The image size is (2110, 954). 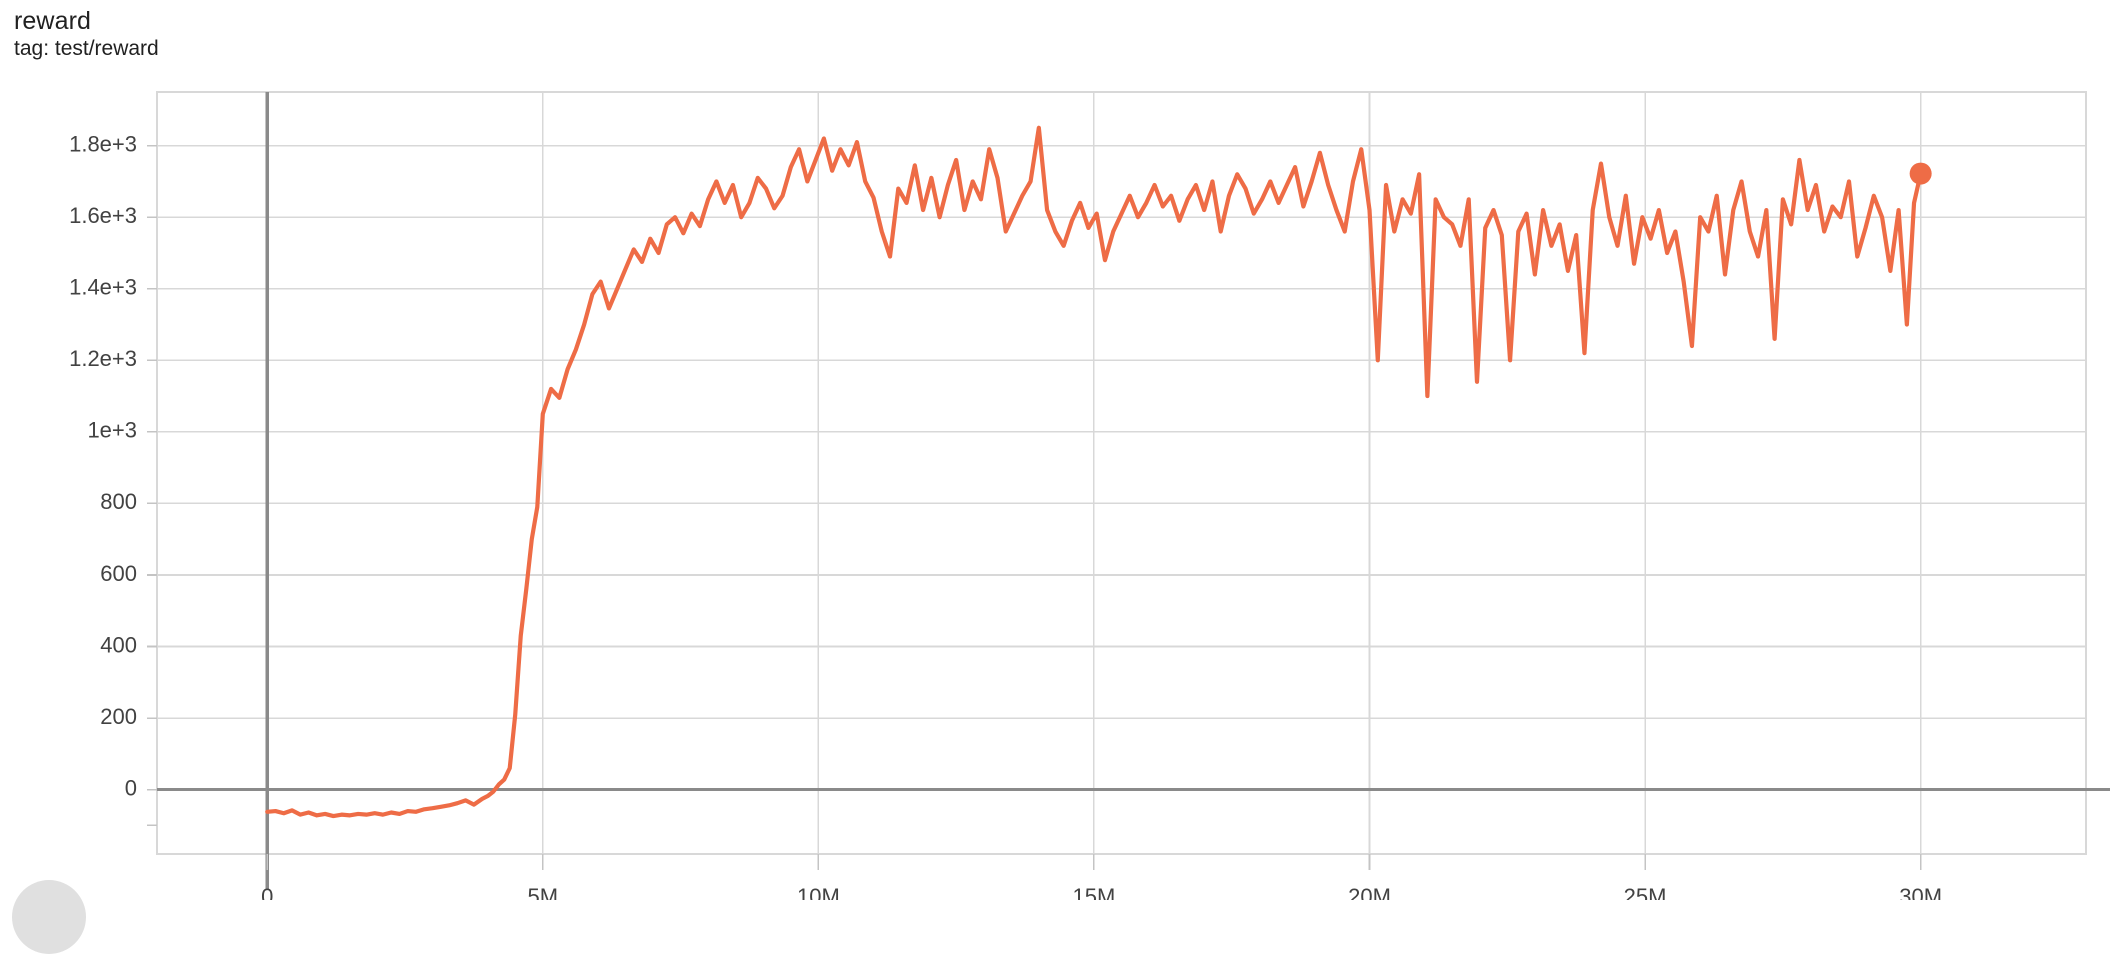 I want to click on y-tick-label: 400, so click(x=118, y=644).